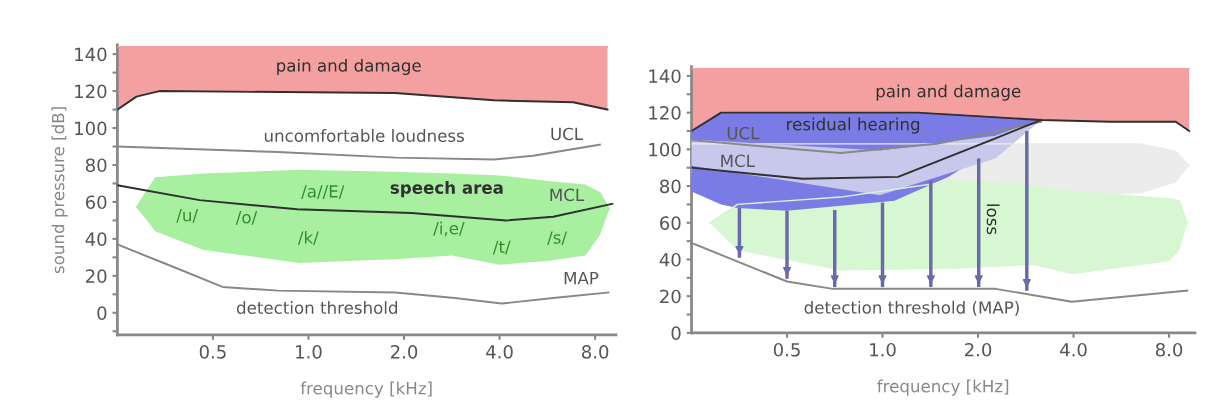 Image resolution: width=1210 pixels, height=412 pixels. I want to click on annotation: /u/, so click(187, 216).